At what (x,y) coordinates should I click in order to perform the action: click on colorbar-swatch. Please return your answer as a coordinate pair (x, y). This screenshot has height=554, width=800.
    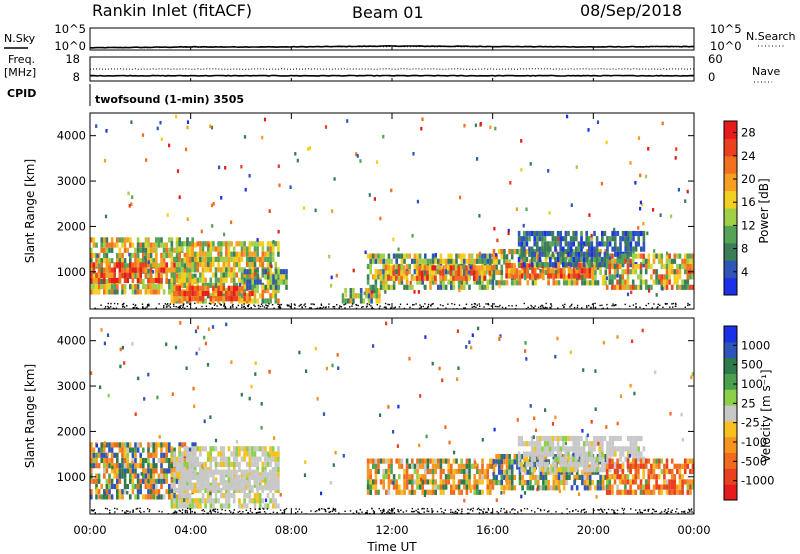
    Looking at the image, I should click on (730, 199).